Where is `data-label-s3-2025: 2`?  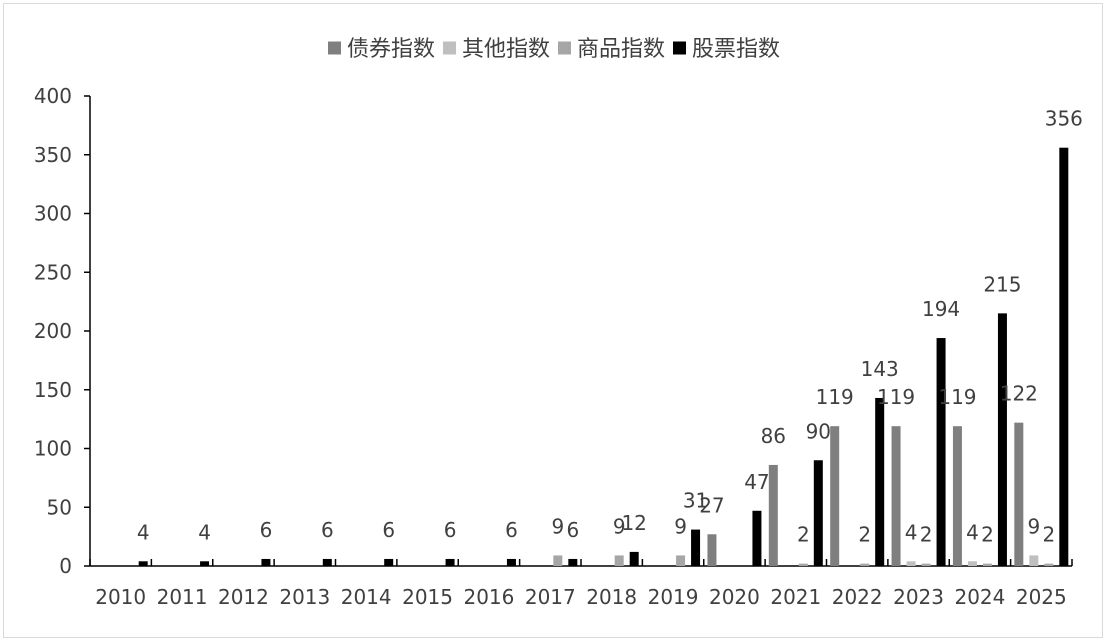 data-label-s3-2025: 2 is located at coordinates (1048, 535).